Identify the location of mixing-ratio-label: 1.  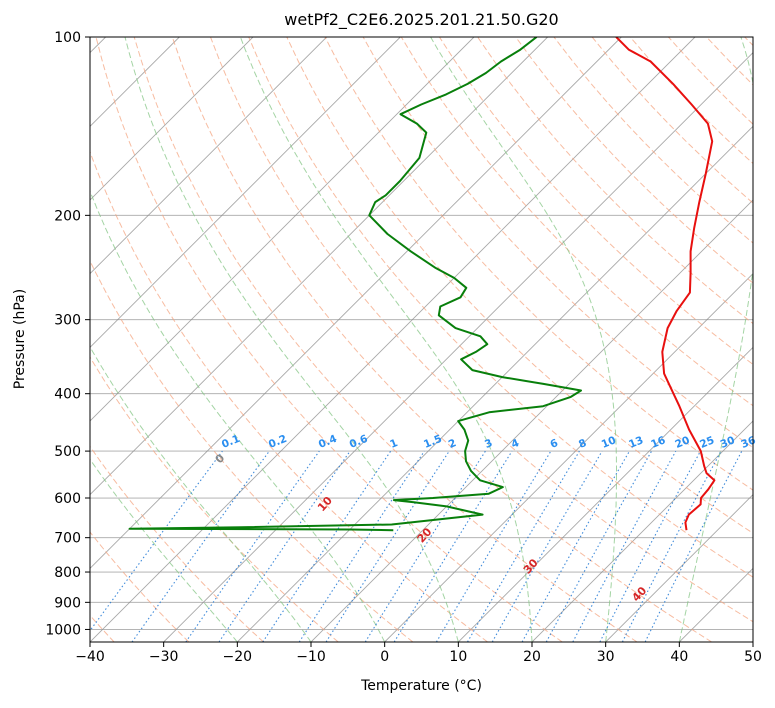
(393, 444).